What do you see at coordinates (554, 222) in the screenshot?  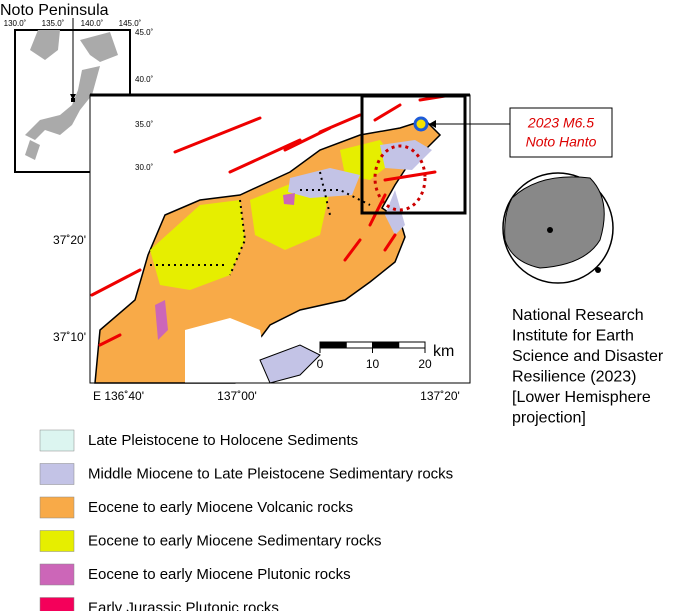 I see `beachball-compression` at bounding box center [554, 222].